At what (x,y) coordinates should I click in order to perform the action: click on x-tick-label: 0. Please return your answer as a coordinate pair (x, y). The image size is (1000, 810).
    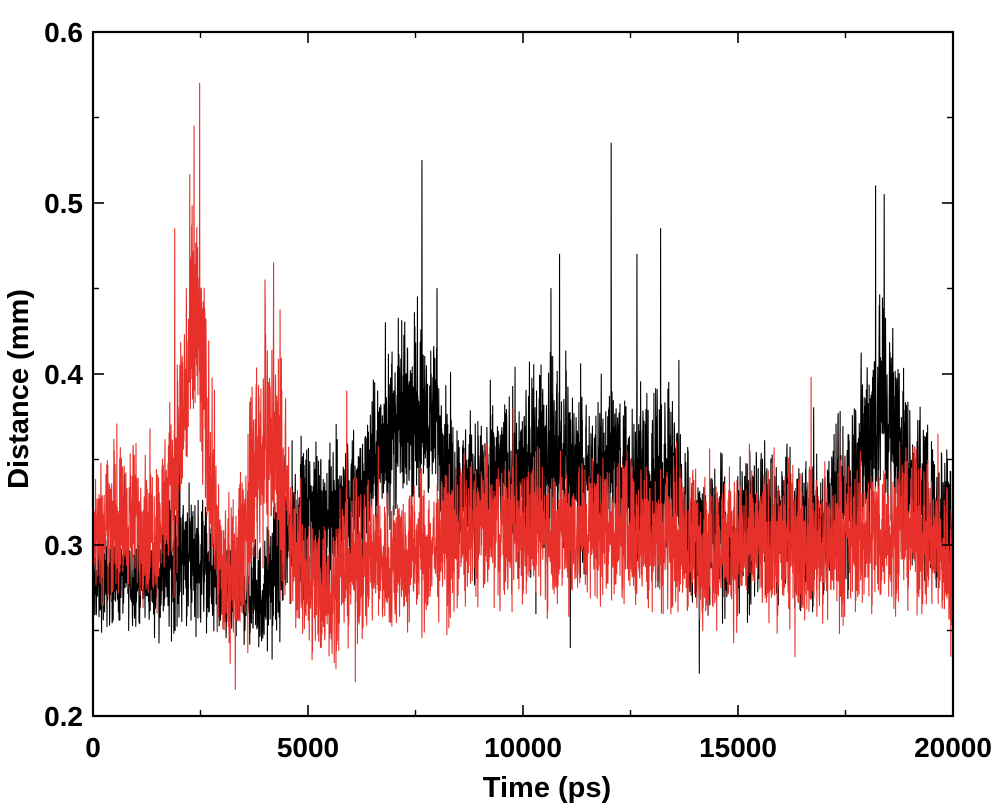
    Looking at the image, I should click on (93, 747).